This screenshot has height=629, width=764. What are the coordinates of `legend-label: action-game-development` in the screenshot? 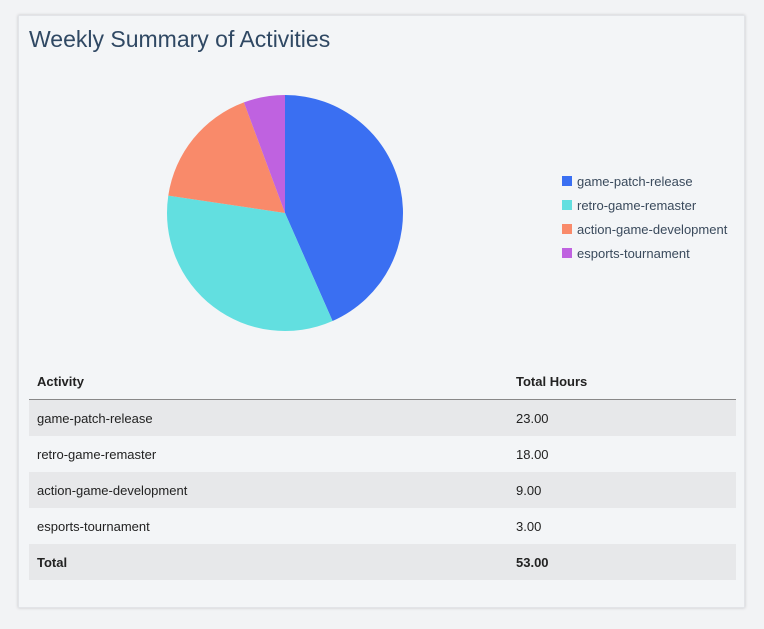 It's located at (652, 229).